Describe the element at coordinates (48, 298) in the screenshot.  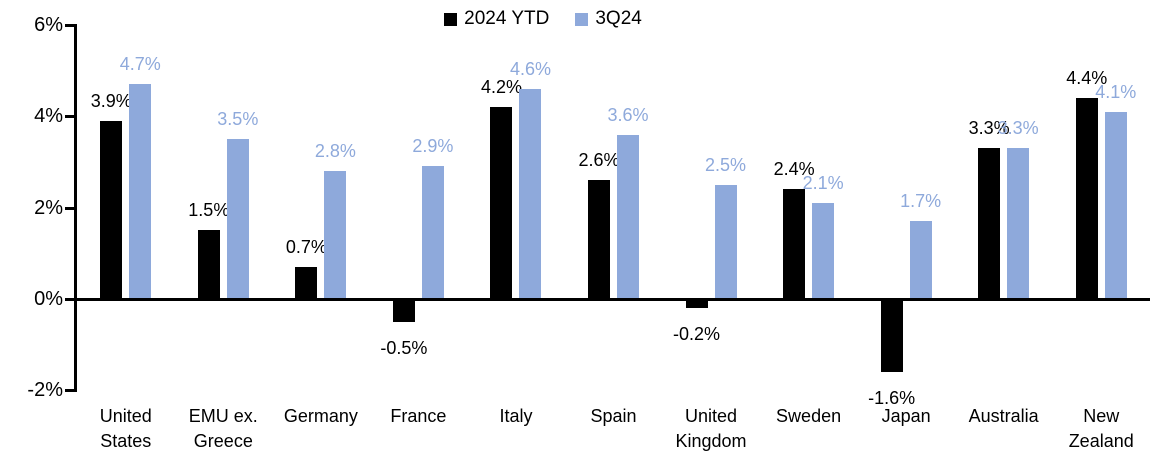
I see `y-tick-label: 0%` at that location.